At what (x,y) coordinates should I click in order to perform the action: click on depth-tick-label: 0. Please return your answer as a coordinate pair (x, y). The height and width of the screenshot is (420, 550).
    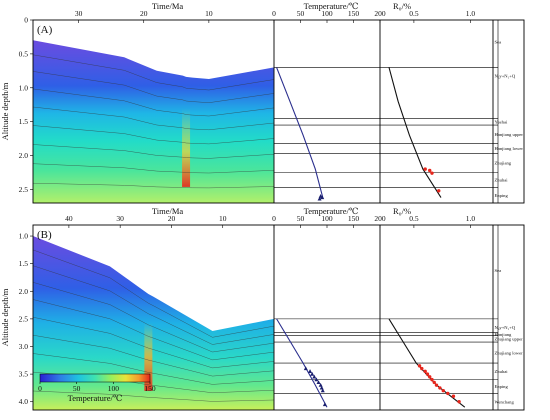
    Looking at the image, I should click on (26, 20).